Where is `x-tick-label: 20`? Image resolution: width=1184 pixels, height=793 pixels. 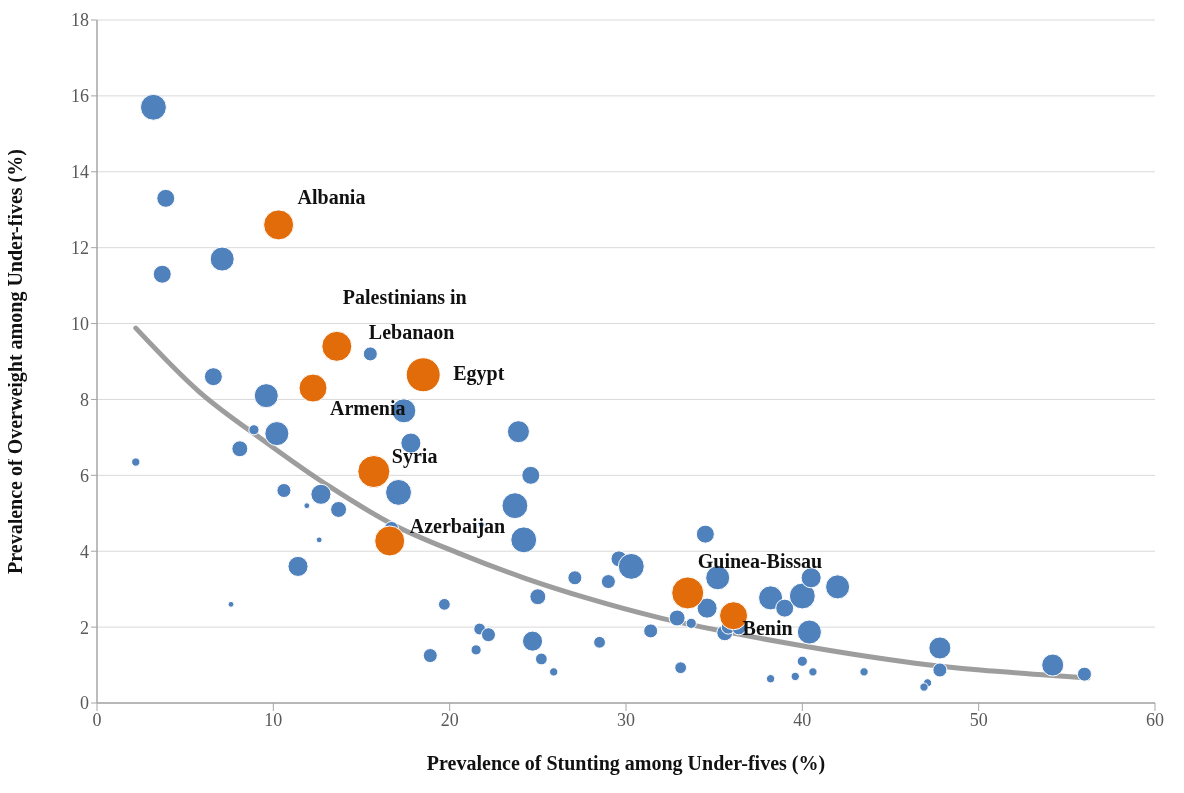
x-tick-label: 20 is located at coordinates (449, 719).